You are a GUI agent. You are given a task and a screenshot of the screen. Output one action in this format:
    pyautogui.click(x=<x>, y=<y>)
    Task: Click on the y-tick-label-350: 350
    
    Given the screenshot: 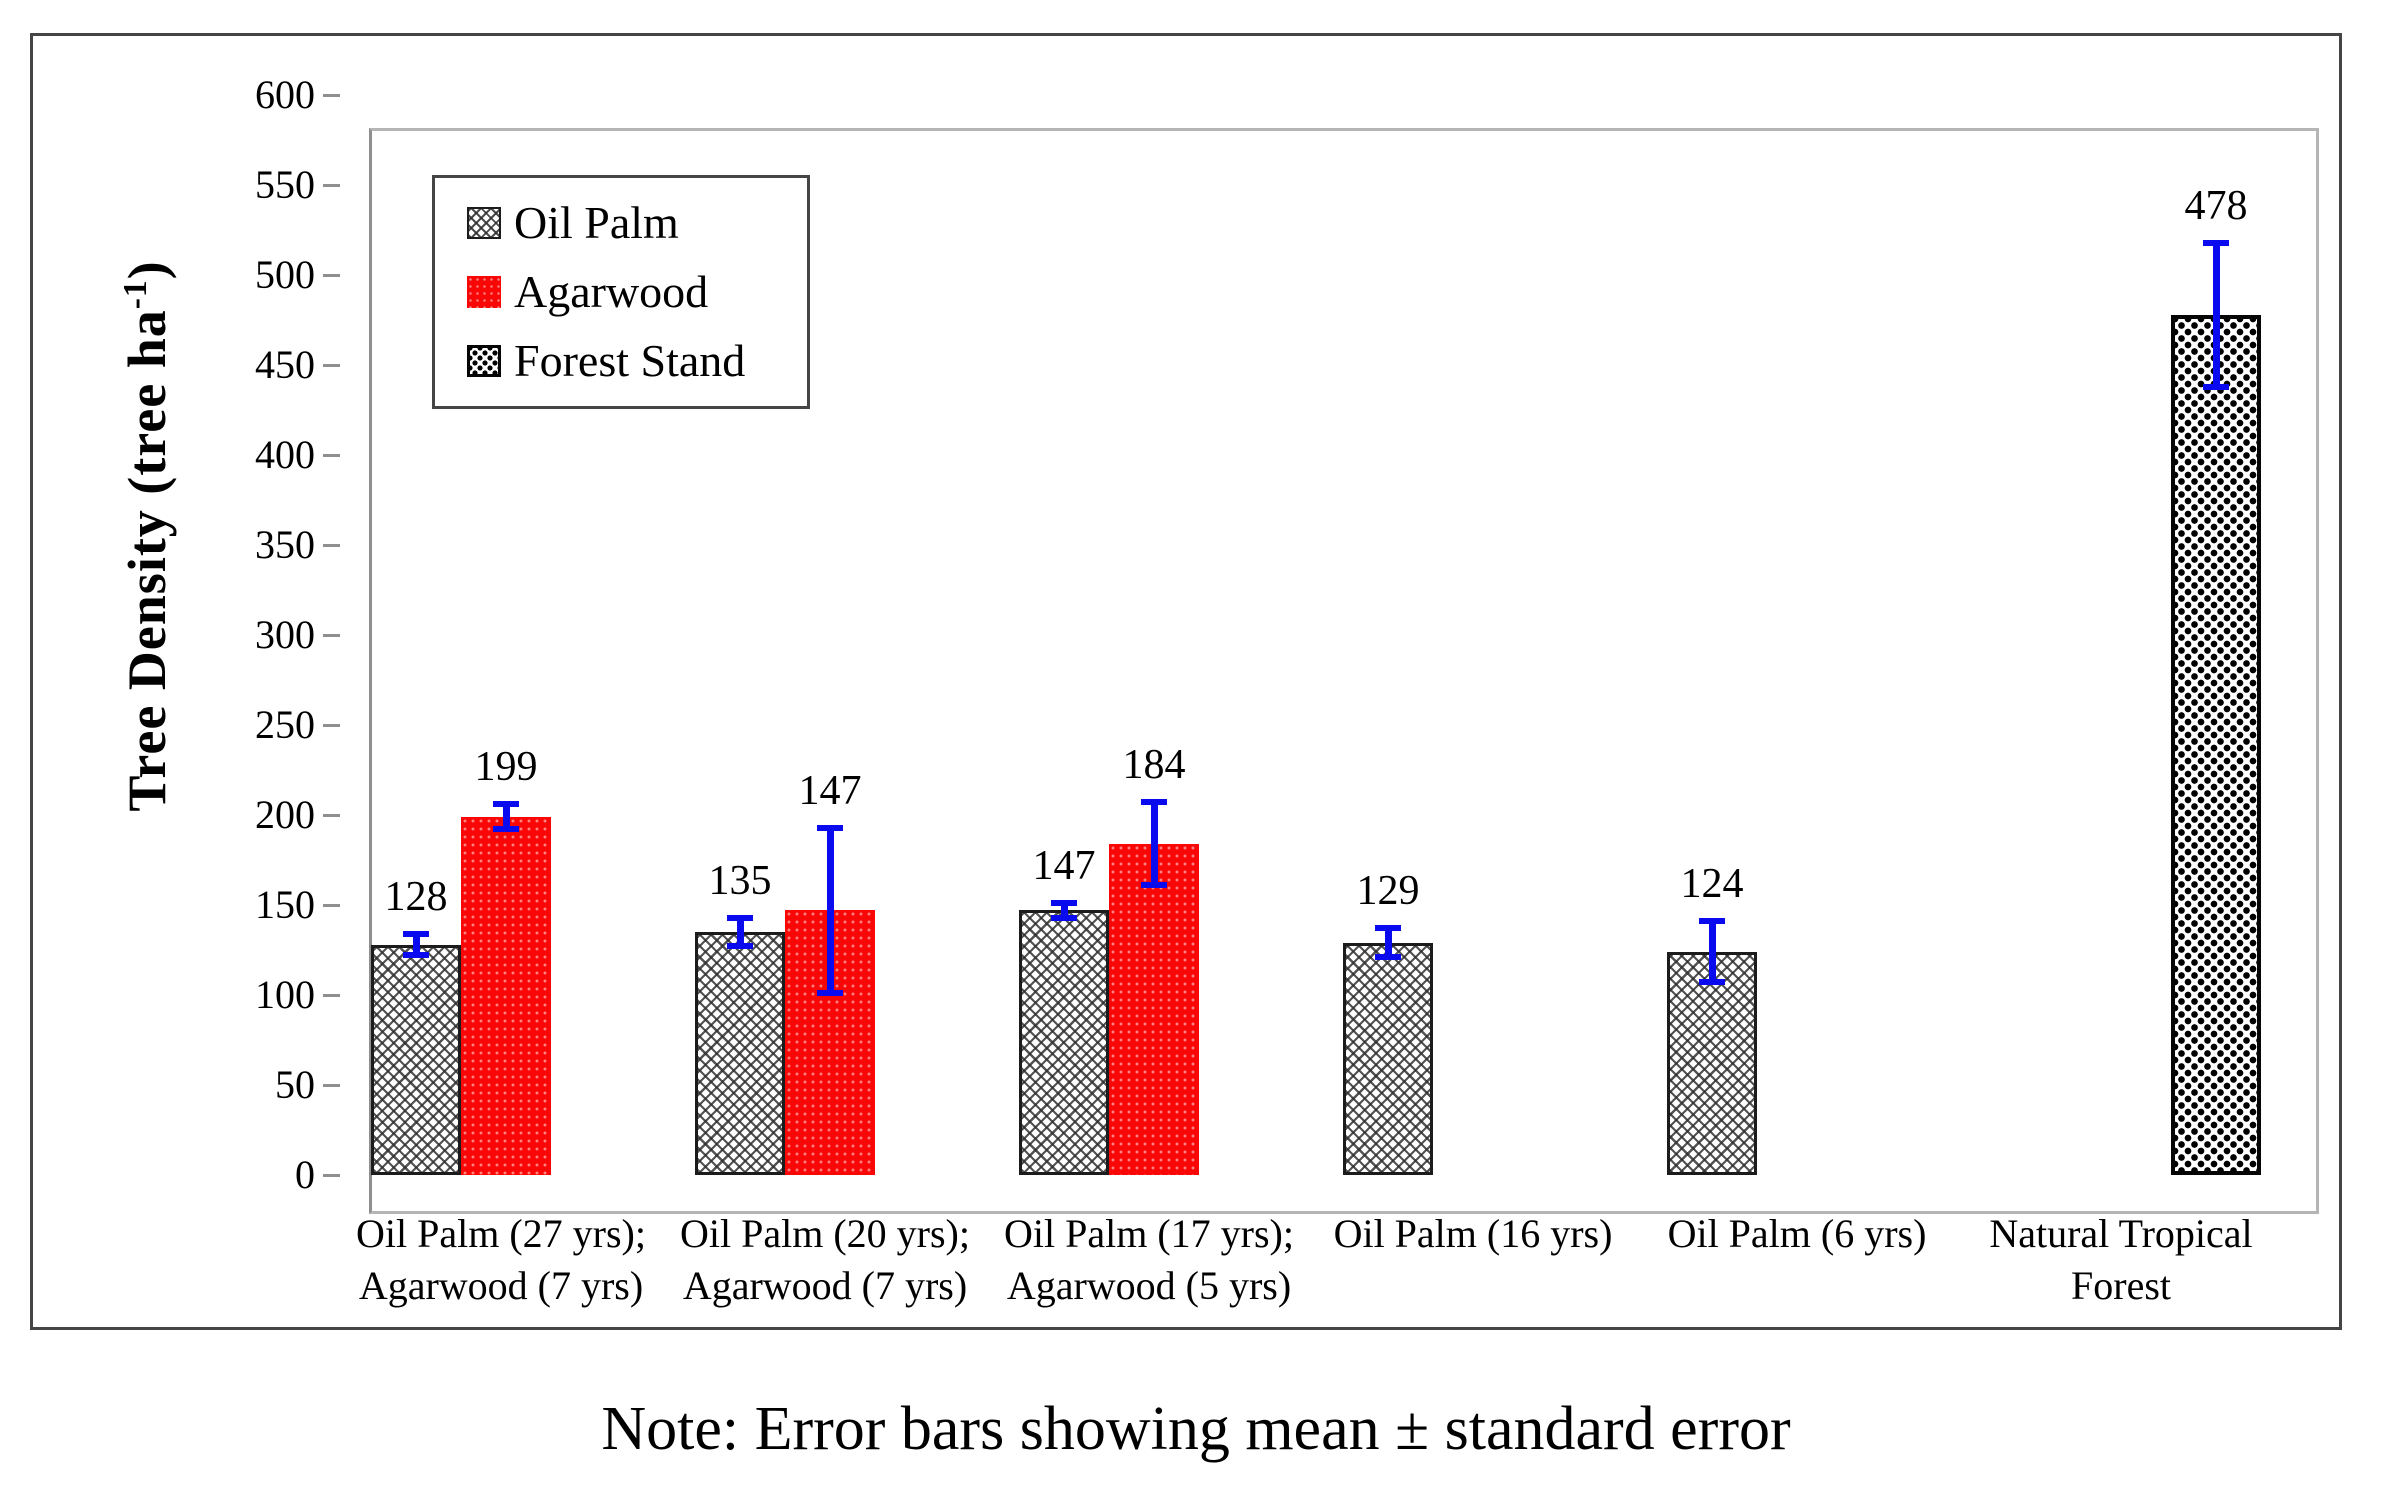 What is the action you would take?
    pyautogui.click(x=285, y=544)
    